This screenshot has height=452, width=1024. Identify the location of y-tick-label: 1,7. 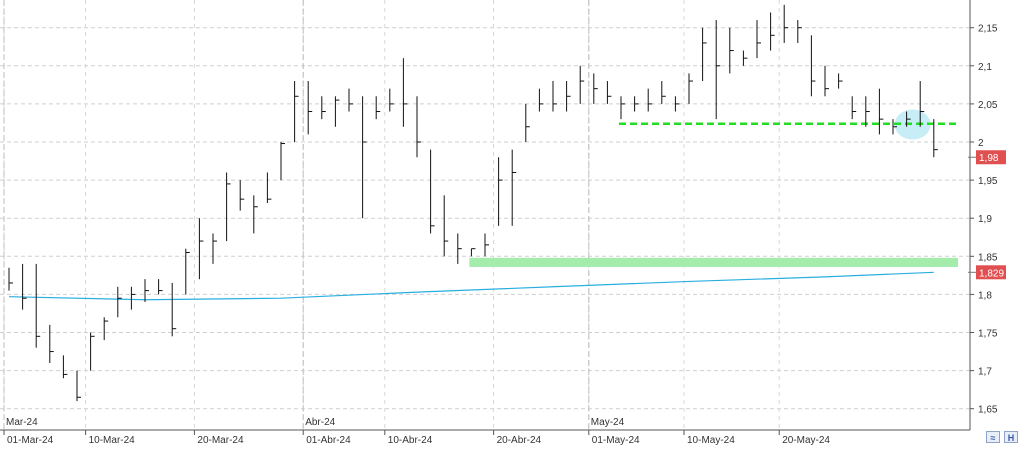
(985, 372).